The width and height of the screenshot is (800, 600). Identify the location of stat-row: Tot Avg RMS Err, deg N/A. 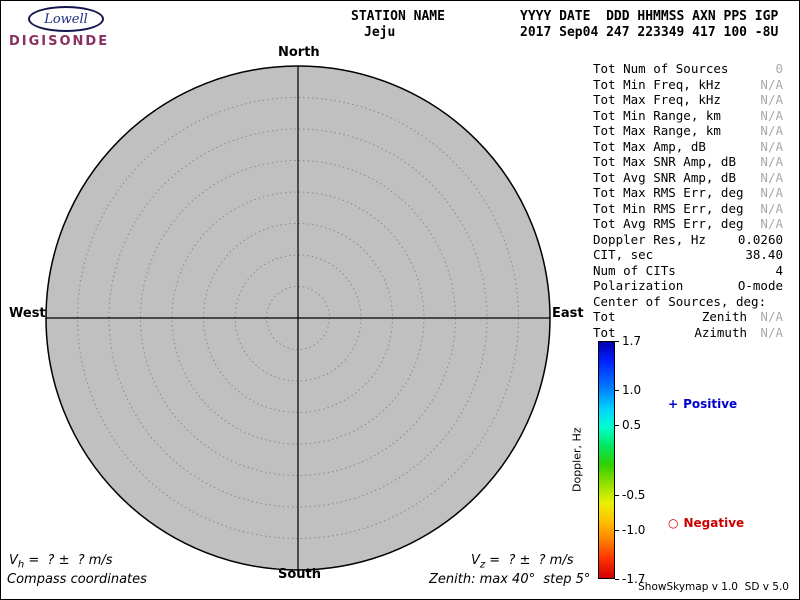
(688, 224).